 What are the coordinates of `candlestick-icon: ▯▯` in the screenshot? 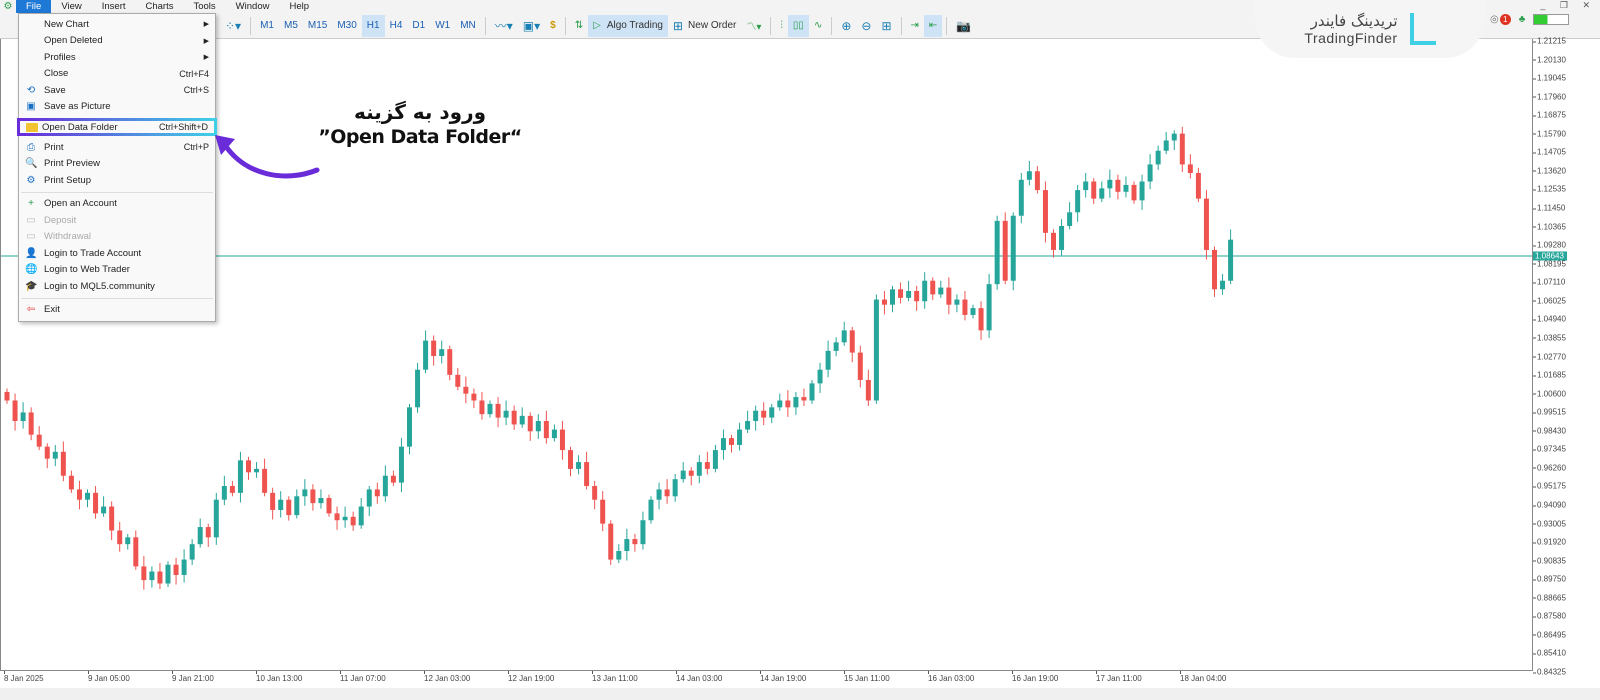 It's located at (798, 25).